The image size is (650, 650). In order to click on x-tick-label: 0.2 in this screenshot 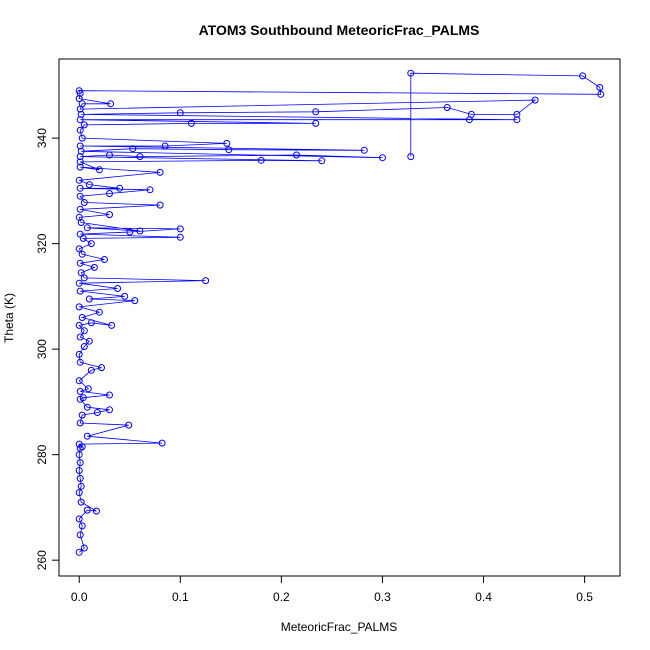, I will do `click(281, 597)`.